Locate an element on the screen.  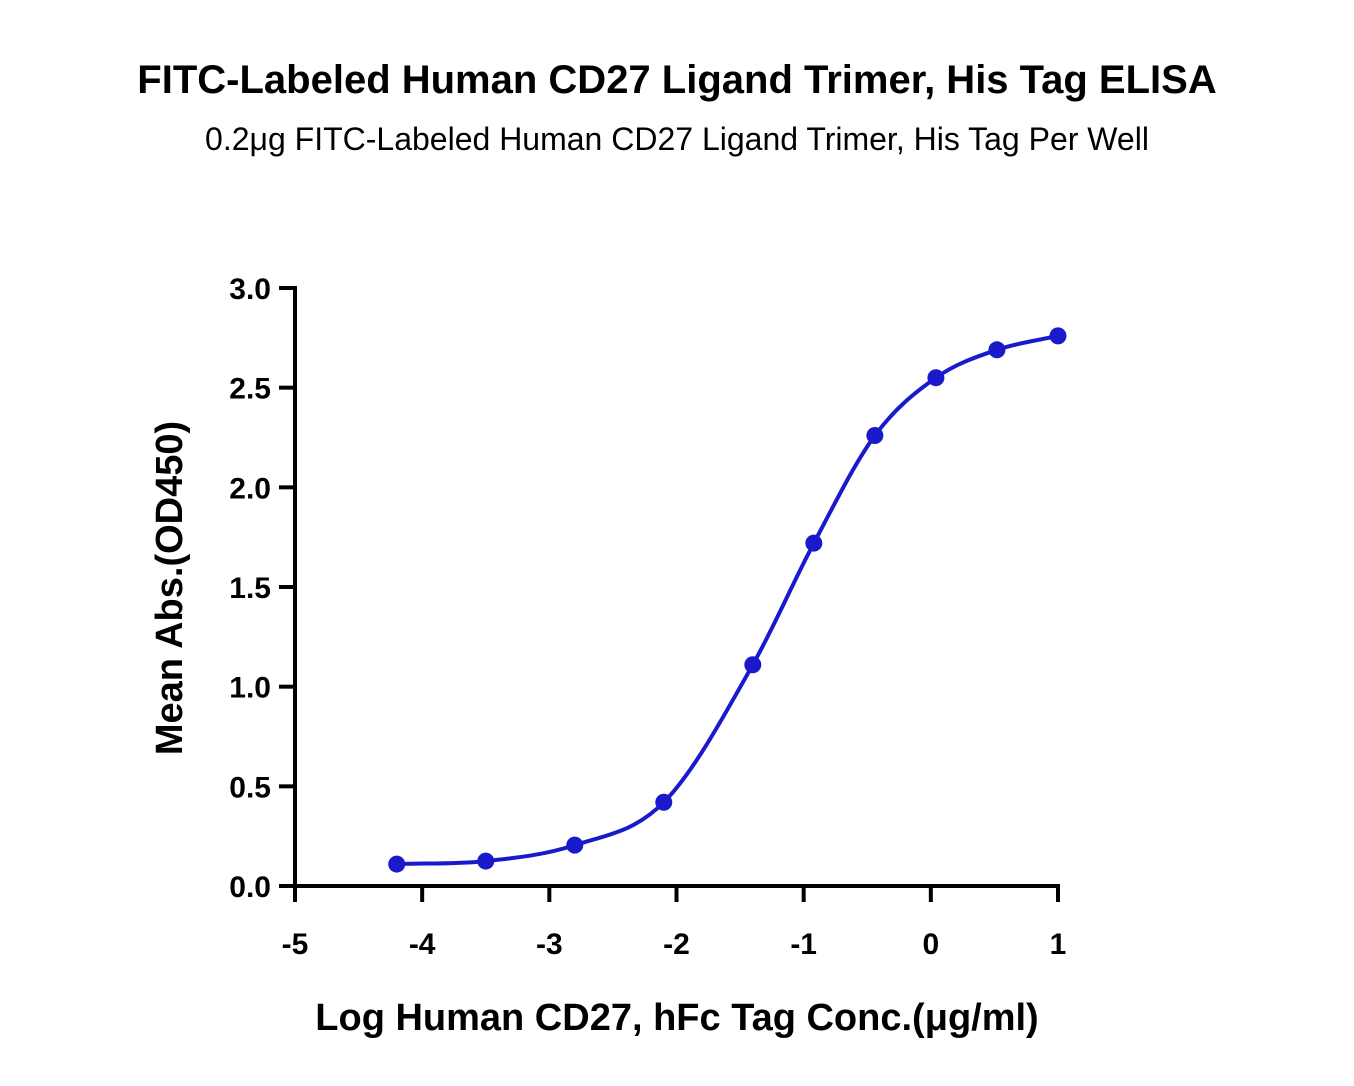
x-tick-label: -3 is located at coordinates (549, 944).